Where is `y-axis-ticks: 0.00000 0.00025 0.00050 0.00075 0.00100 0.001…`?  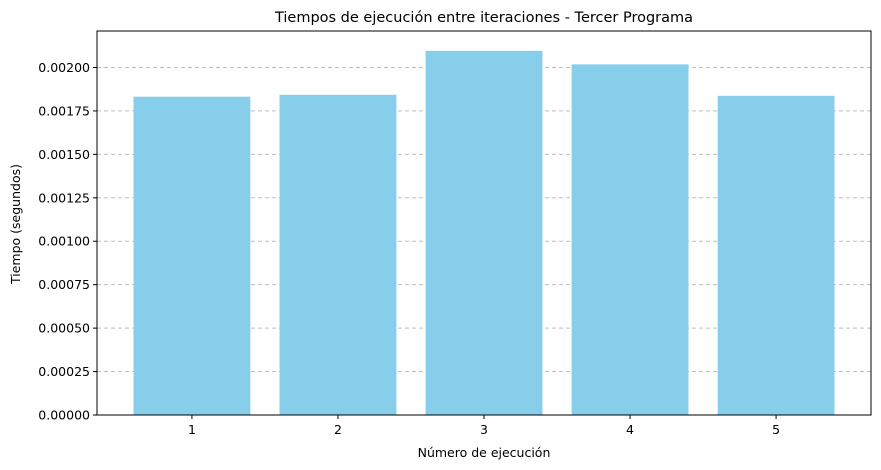
y-axis-ticks: 0.00000 0.00025 0.00050 0.00075 0.00100 0.001… is located at coordinates (67, 241).